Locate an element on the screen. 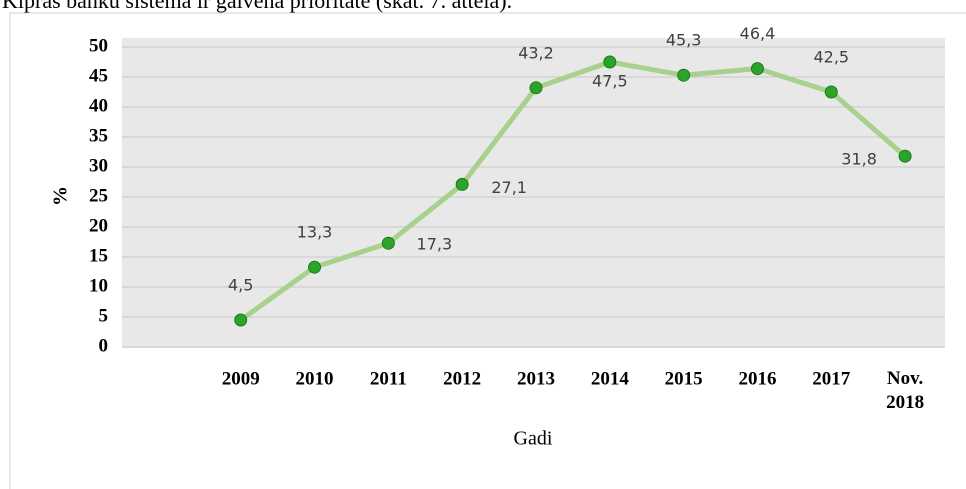 Image resolution: width=966 pixels, height=489 pixels. y-tick-label: 10 is located at coordinates (98, 285).